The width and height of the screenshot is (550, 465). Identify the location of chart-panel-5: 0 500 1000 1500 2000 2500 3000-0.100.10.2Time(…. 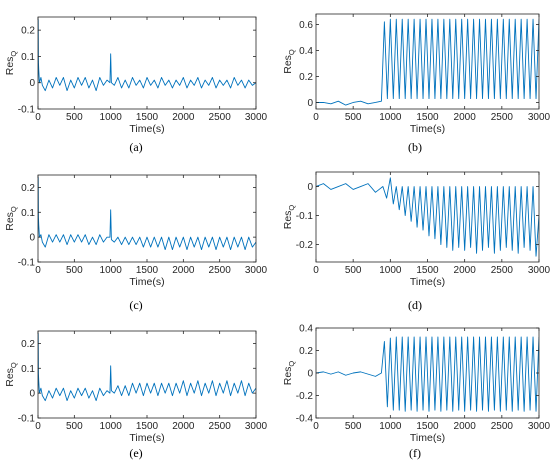
(136, 395).